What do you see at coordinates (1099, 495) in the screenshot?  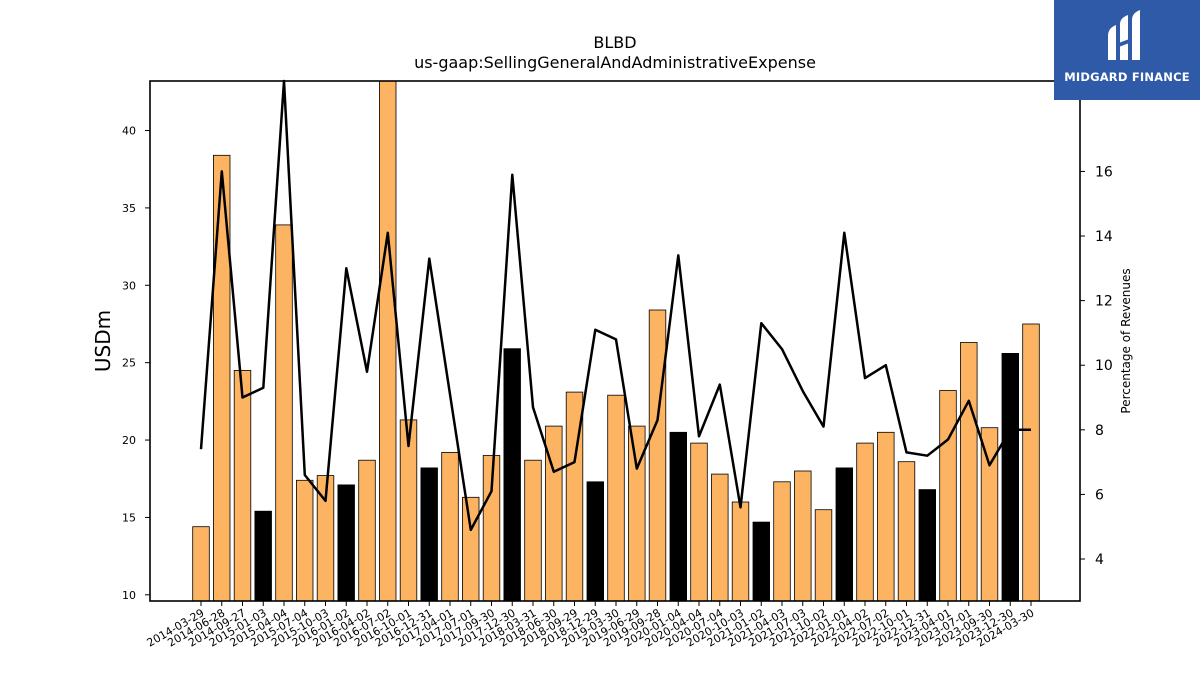 I see `y2-tick-label: 6` at bounding box center [1099, 495].